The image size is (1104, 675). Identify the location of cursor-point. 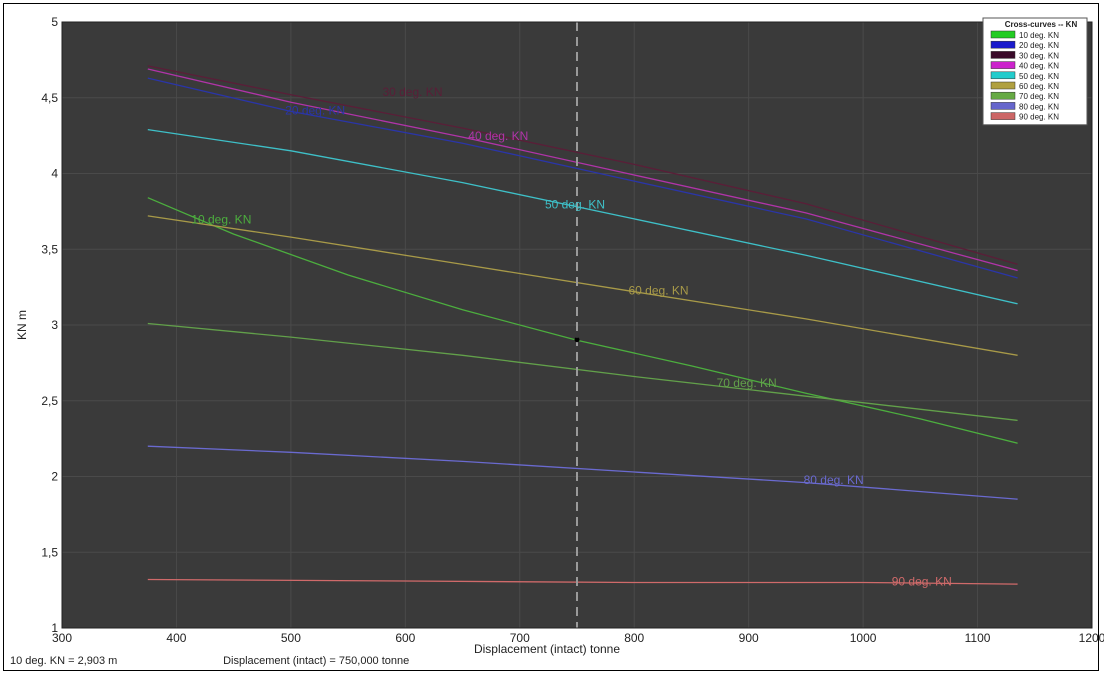
(577, 340).